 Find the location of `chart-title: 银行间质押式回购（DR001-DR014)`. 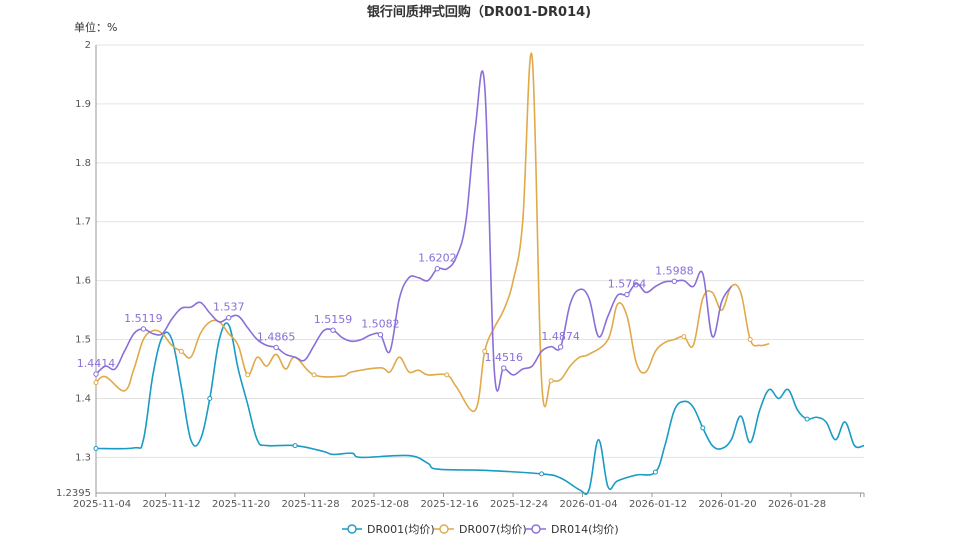

chart-title: 银行间质押式回购（DR001-DR014) is located at coordinates (479, 12).